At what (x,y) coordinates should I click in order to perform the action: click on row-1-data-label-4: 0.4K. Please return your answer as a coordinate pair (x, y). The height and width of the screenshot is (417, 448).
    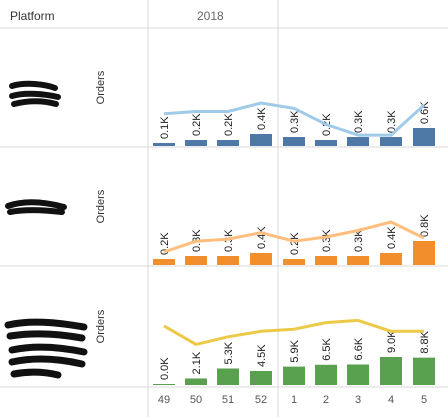
    Looking at the image, I should click on (262, 118).